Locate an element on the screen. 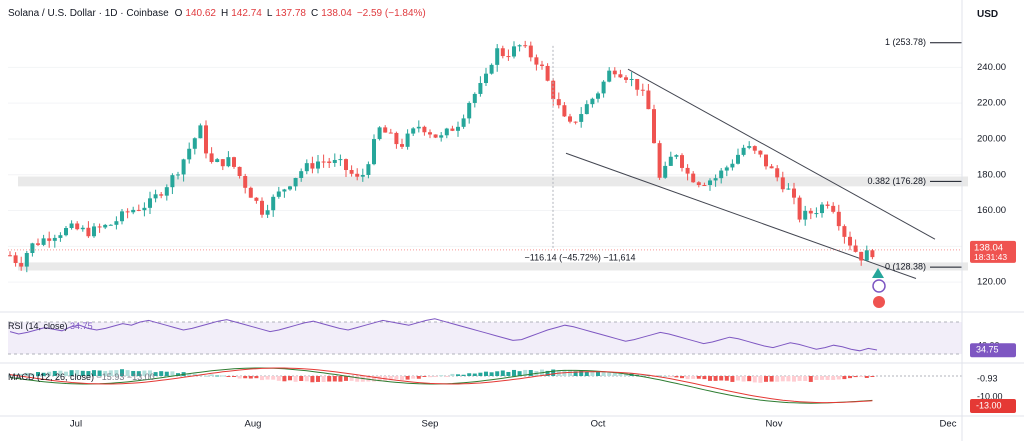 The image size is (1024, 441). rsi-value-tag is located at coordinates (993, 350).